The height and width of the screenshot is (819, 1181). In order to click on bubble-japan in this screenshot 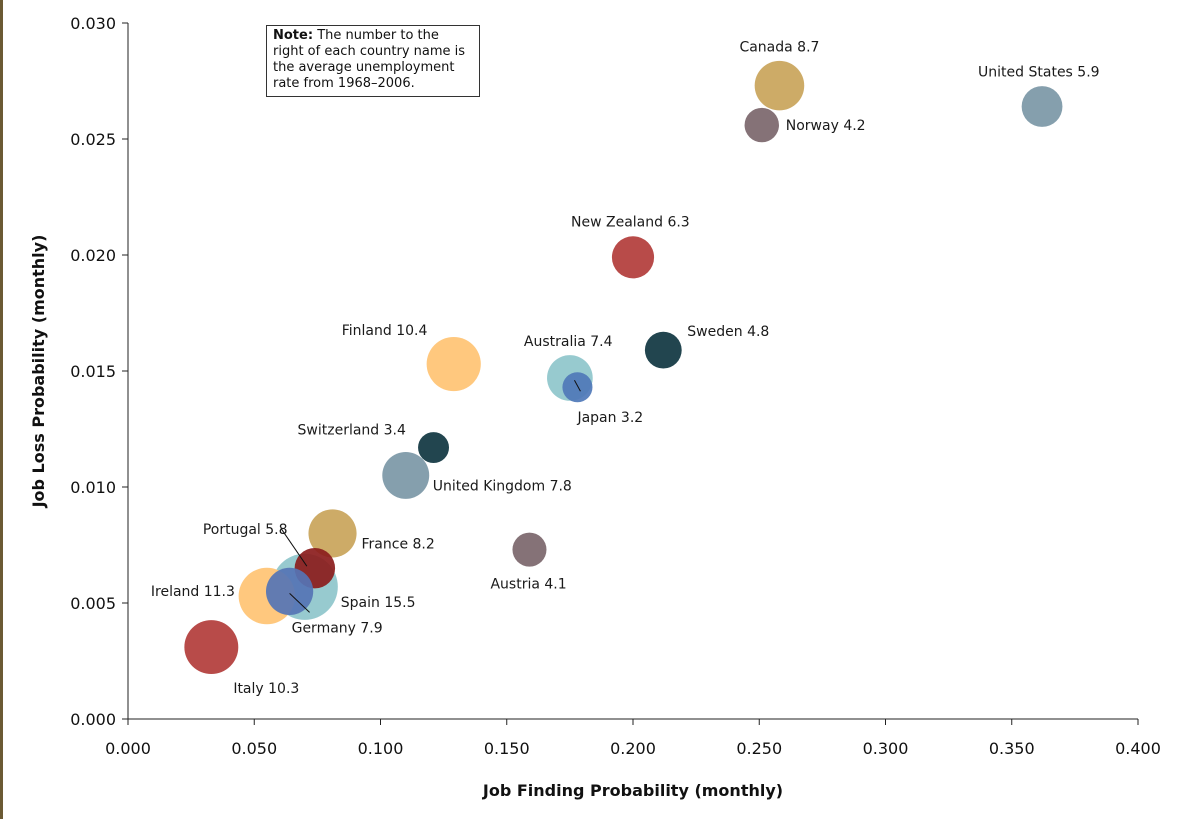, I will do `click(577, 387)`.